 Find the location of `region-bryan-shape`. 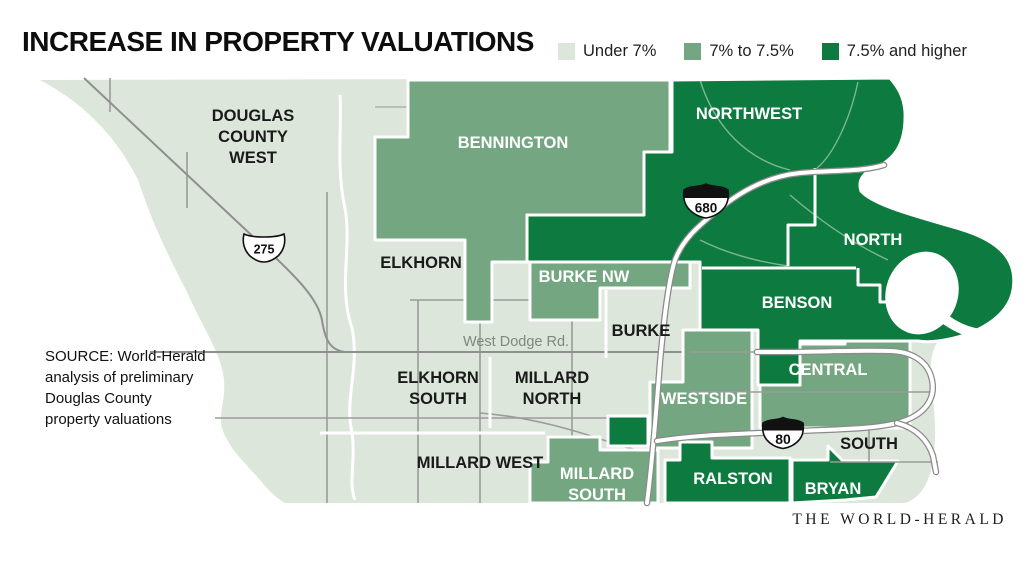

region-bryan-shape is located at coordinates (845, 474).